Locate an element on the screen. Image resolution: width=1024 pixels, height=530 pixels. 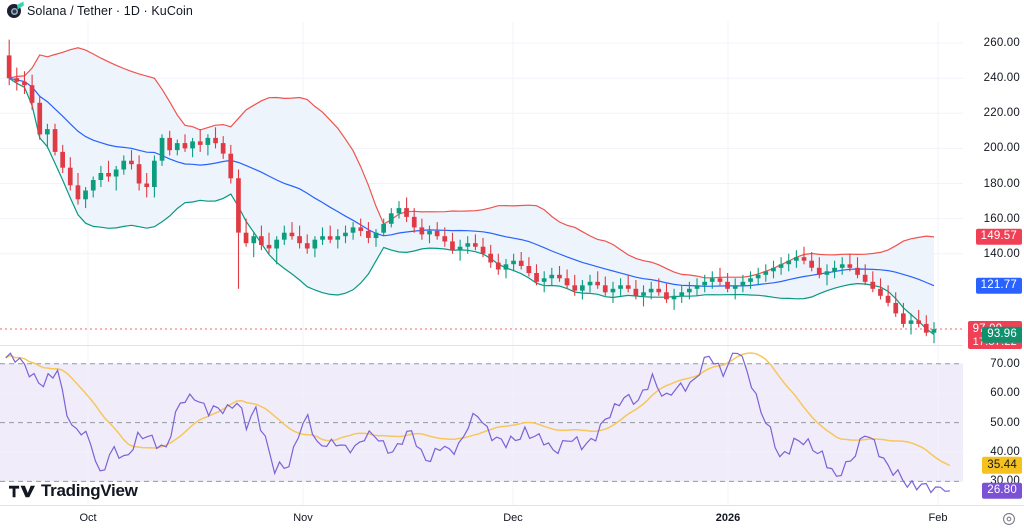
time-axis-tick: Dec is located at coordinates (513, 518).